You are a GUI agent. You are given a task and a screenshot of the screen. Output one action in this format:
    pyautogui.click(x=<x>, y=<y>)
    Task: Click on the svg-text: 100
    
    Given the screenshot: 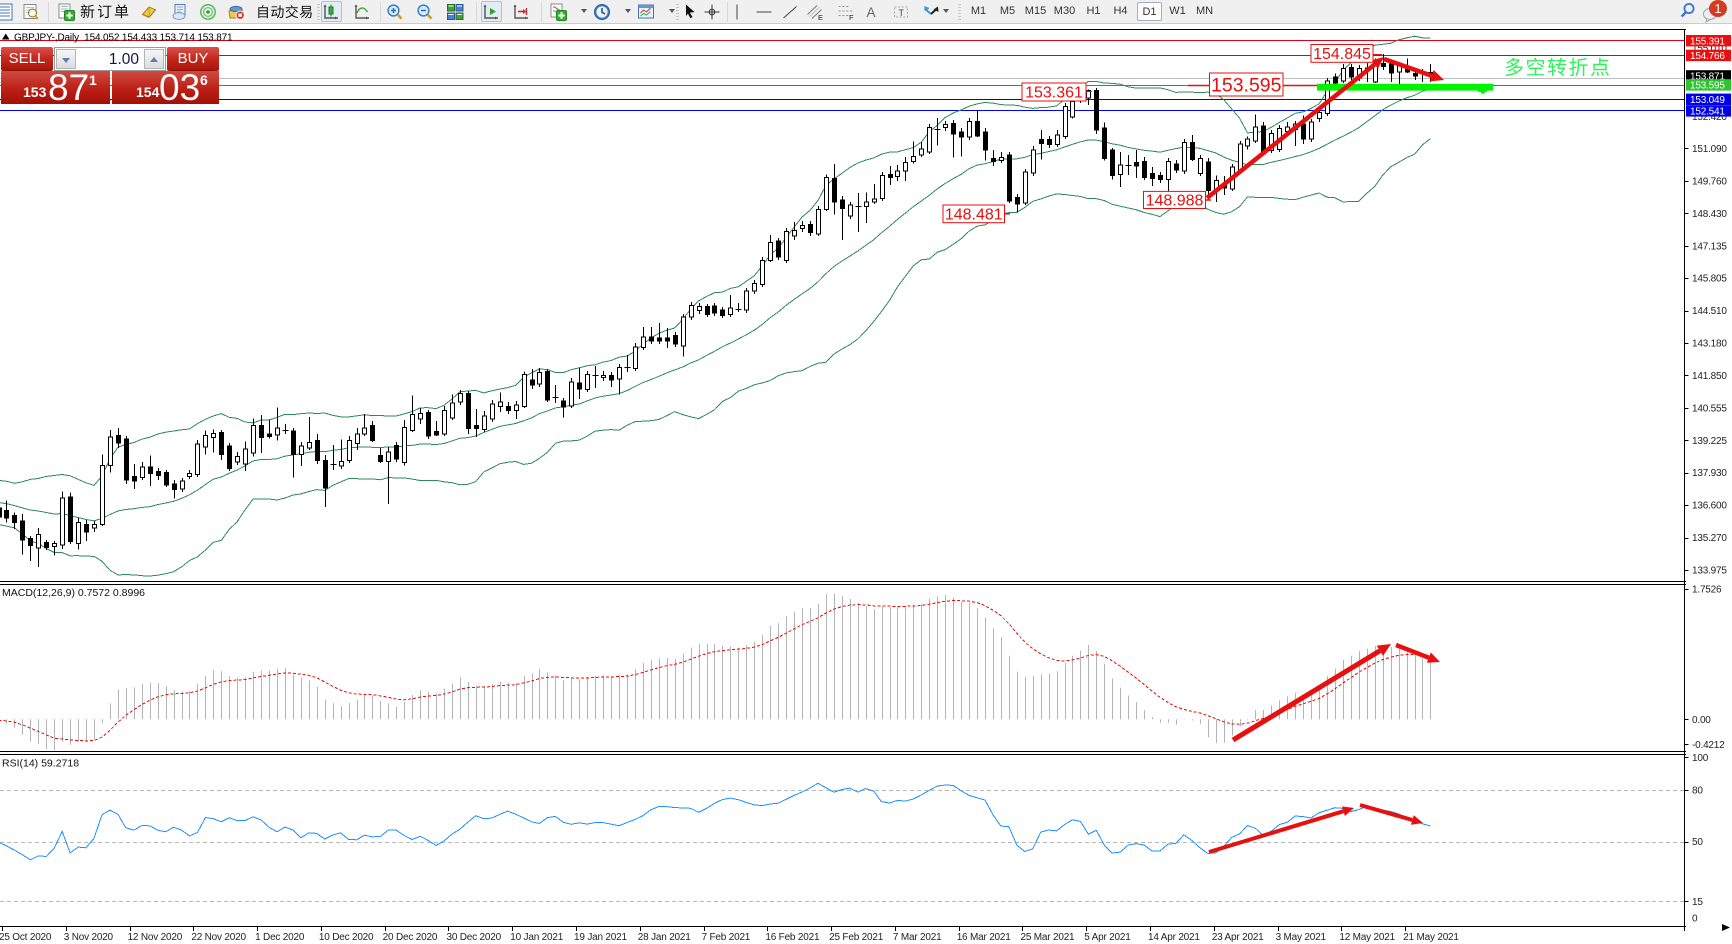 What is the action you would take?
    pyautogui.click(x=1700, y=758)
    